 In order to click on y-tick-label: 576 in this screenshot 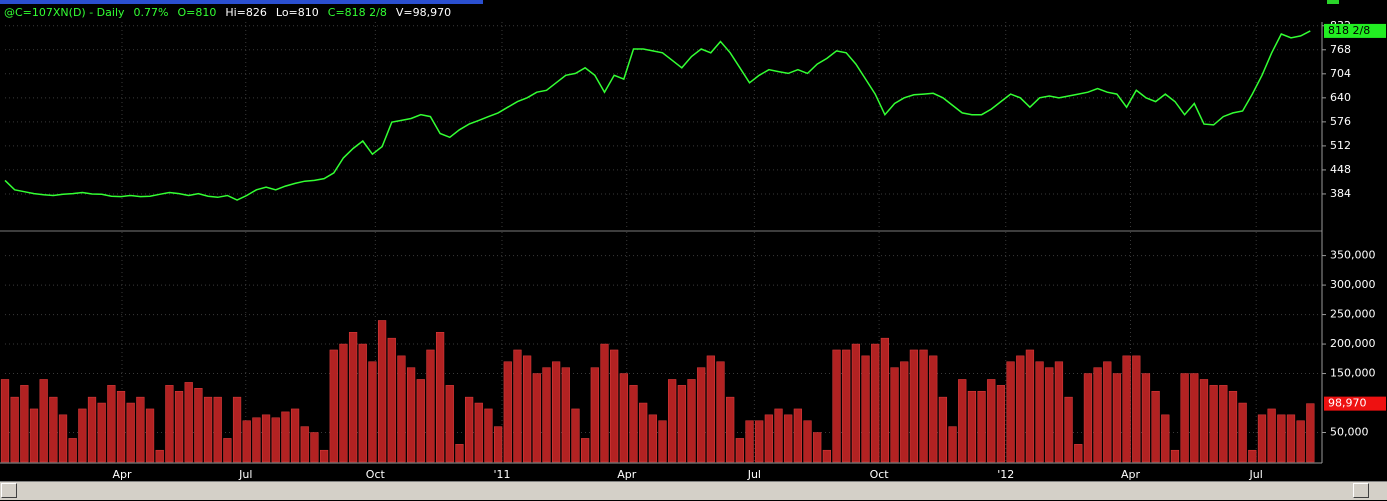, I will do `click(1340, 121)`.